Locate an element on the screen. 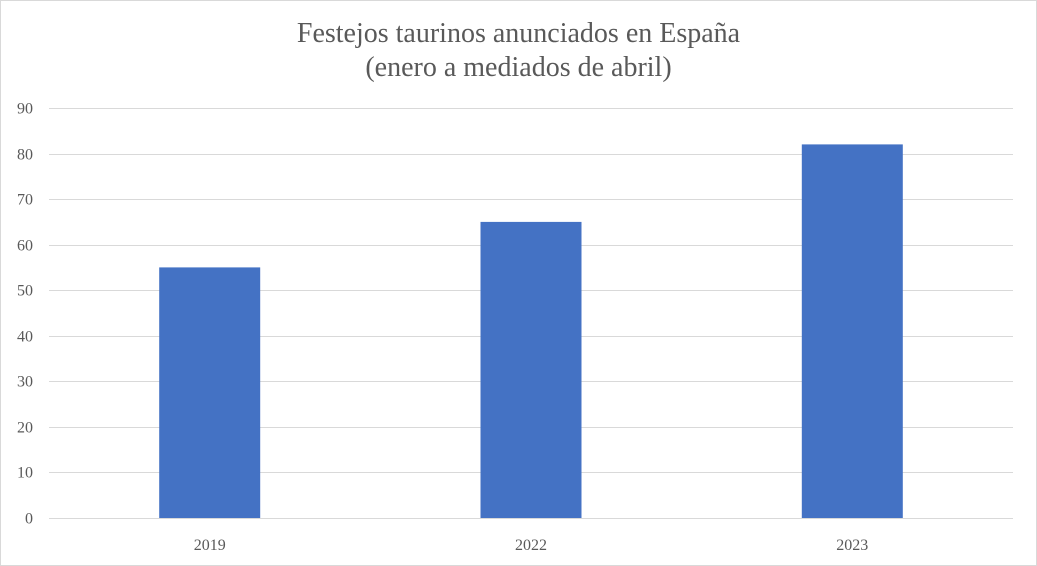 This screenshot has width=1037, height=566. bar-2022 is located at coordinates (531, 369).